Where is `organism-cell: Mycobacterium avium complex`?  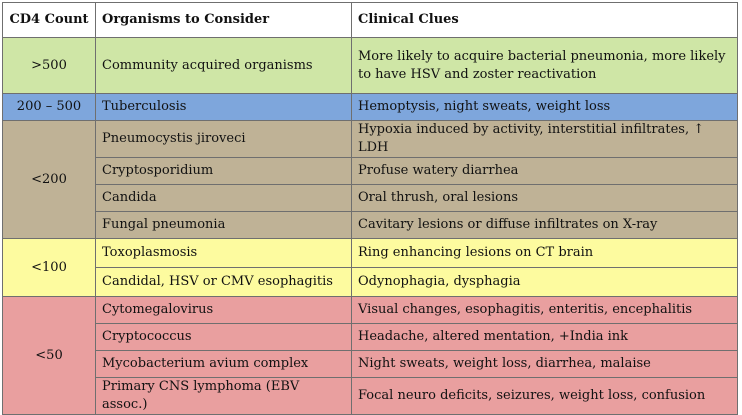 organism-cell: Mycobacterium avium complex is located at coordinates (223, 364).